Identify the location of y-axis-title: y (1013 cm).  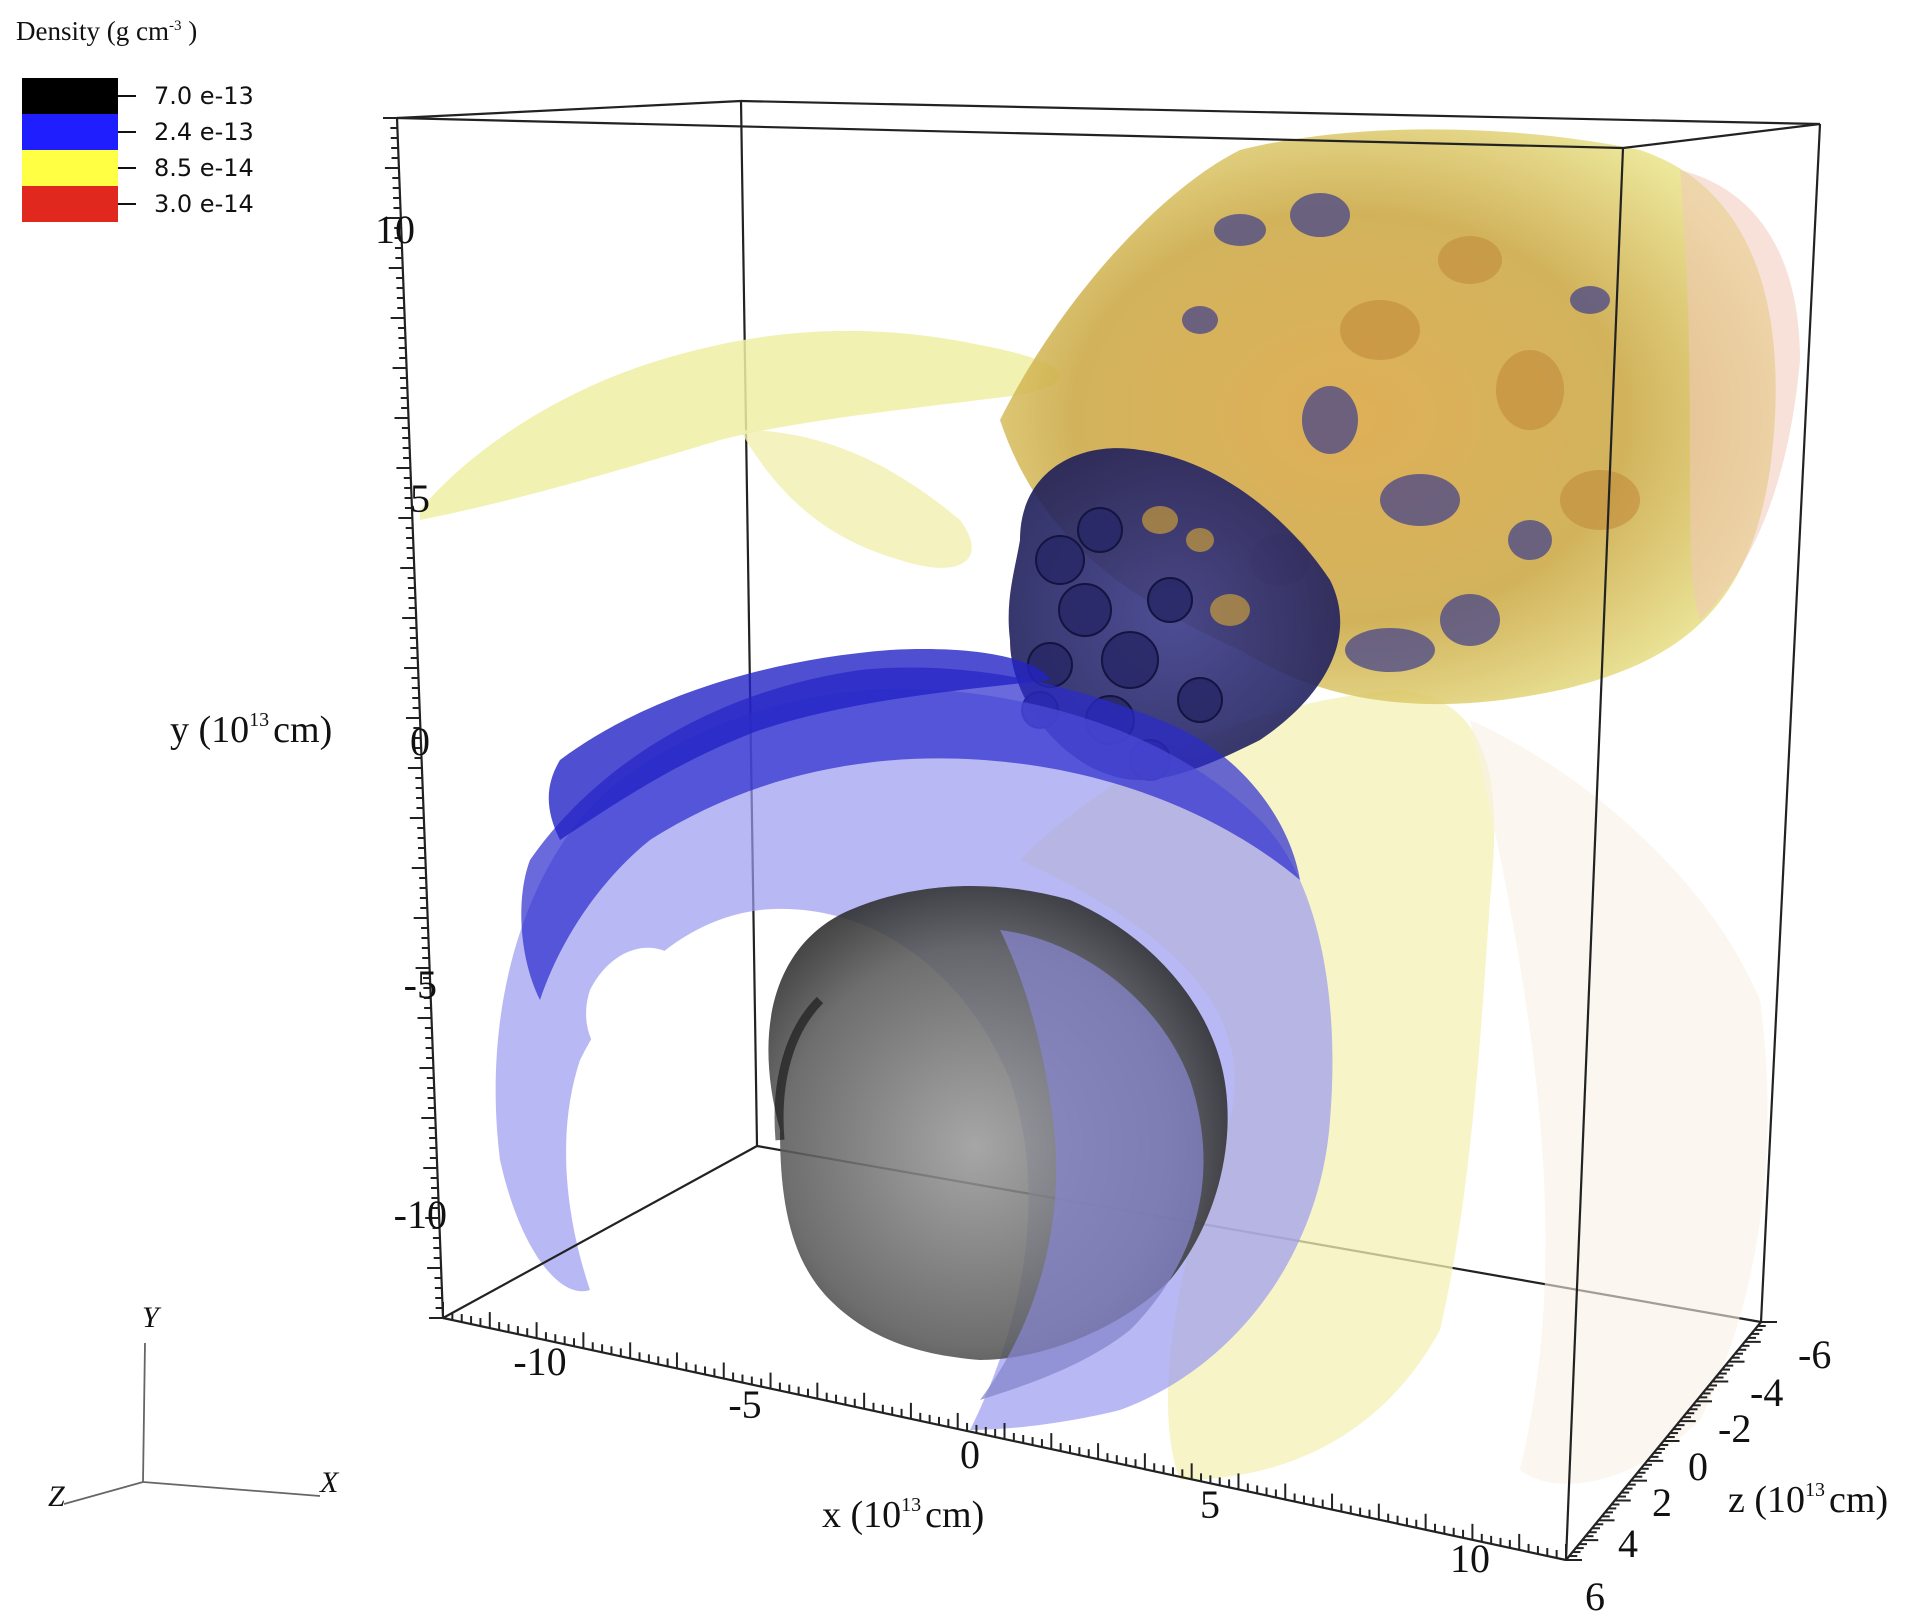
(251, 730).